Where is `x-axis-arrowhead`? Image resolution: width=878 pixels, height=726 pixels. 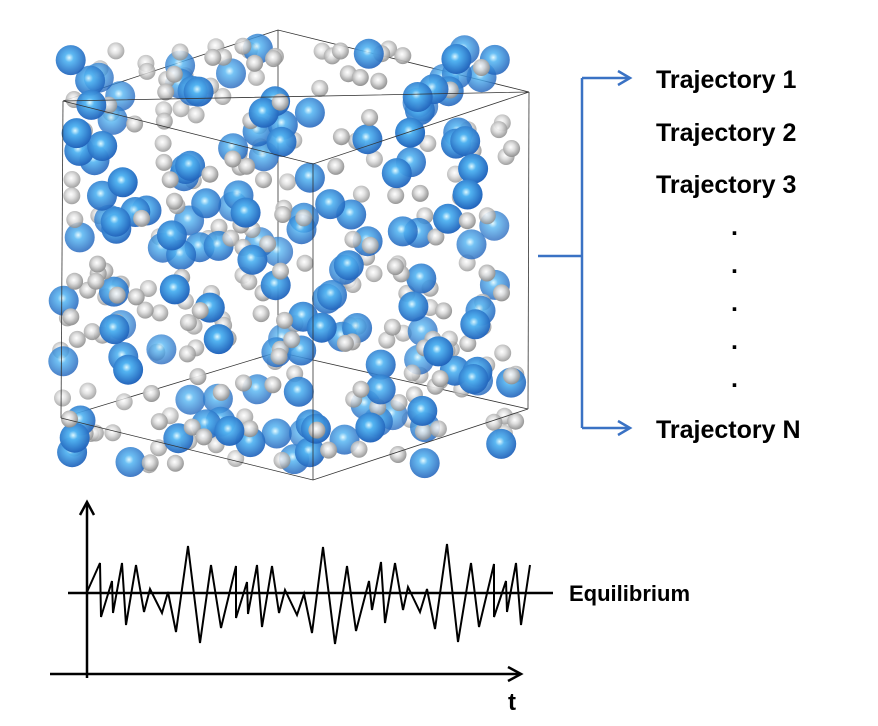
x-axis-arrowhead is located at coordinates (515, 674).